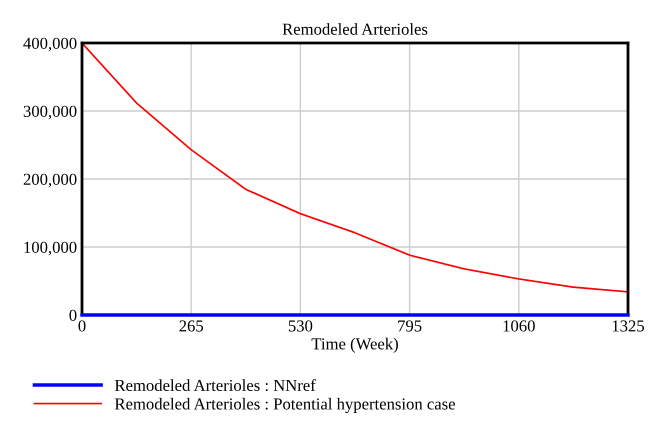  What do you see at coordinates (215, 385) in the screenshot?
I see `legend-label: Remodeled Arterioles : NNref` at bounding box center [215, 385].